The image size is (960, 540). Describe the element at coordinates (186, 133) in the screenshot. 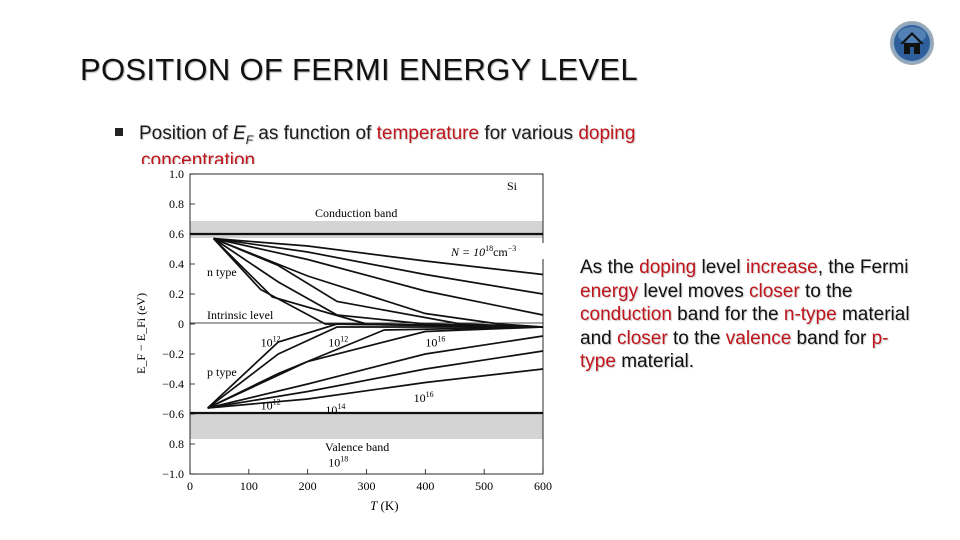

I see `bullet-text-1: Position of` at that location.